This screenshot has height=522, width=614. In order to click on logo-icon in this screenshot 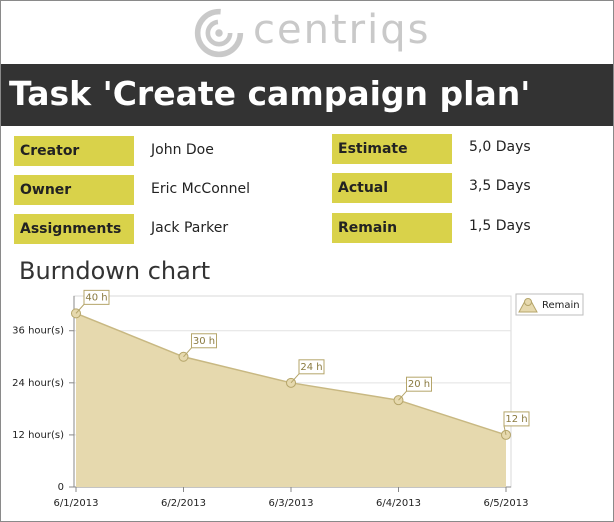, I will do `click(219, 33)`.